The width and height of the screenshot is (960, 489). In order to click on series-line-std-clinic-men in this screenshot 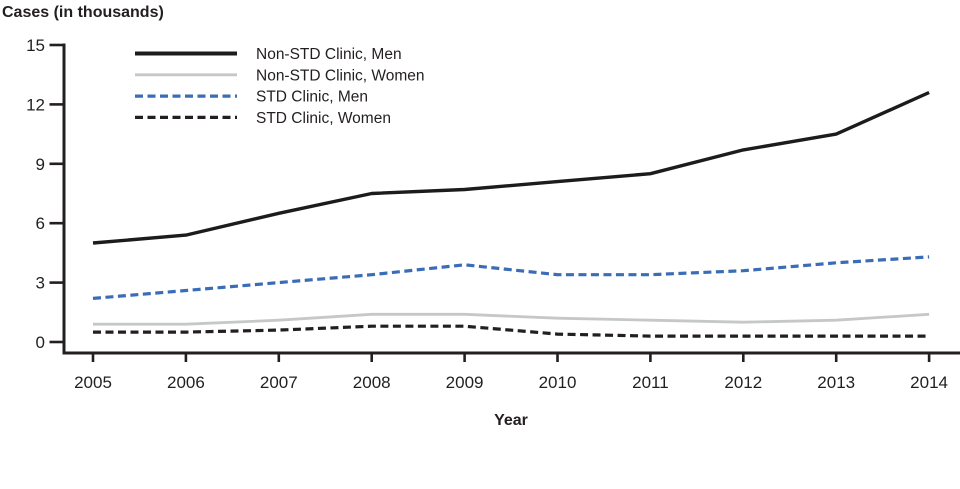, I will do `click(511, 277)`.